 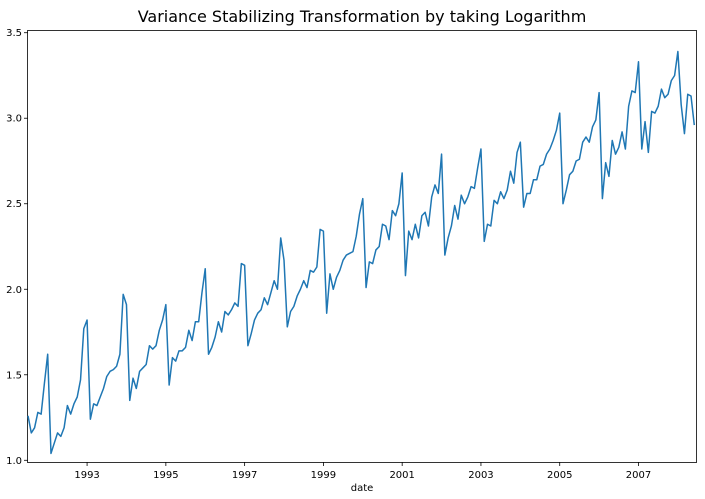 What do you see at coordinates (244, 475) in the screenshot?
I see `x-tick-label: 1997` at bounding box center [244, 475].